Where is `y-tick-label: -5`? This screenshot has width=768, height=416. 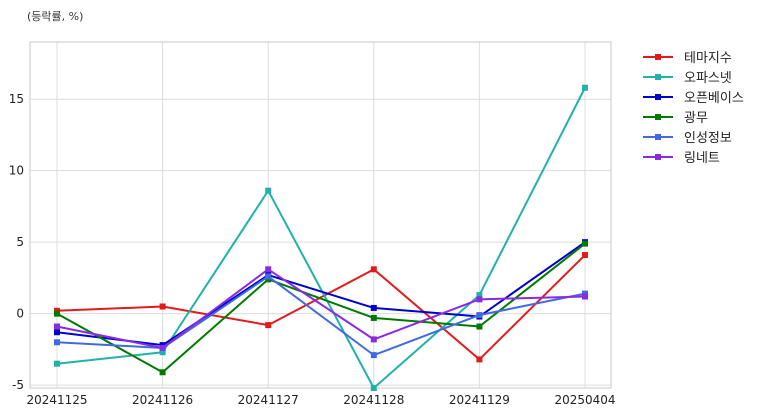 y-tick-label: -5 is located at coordinates (18, 385).